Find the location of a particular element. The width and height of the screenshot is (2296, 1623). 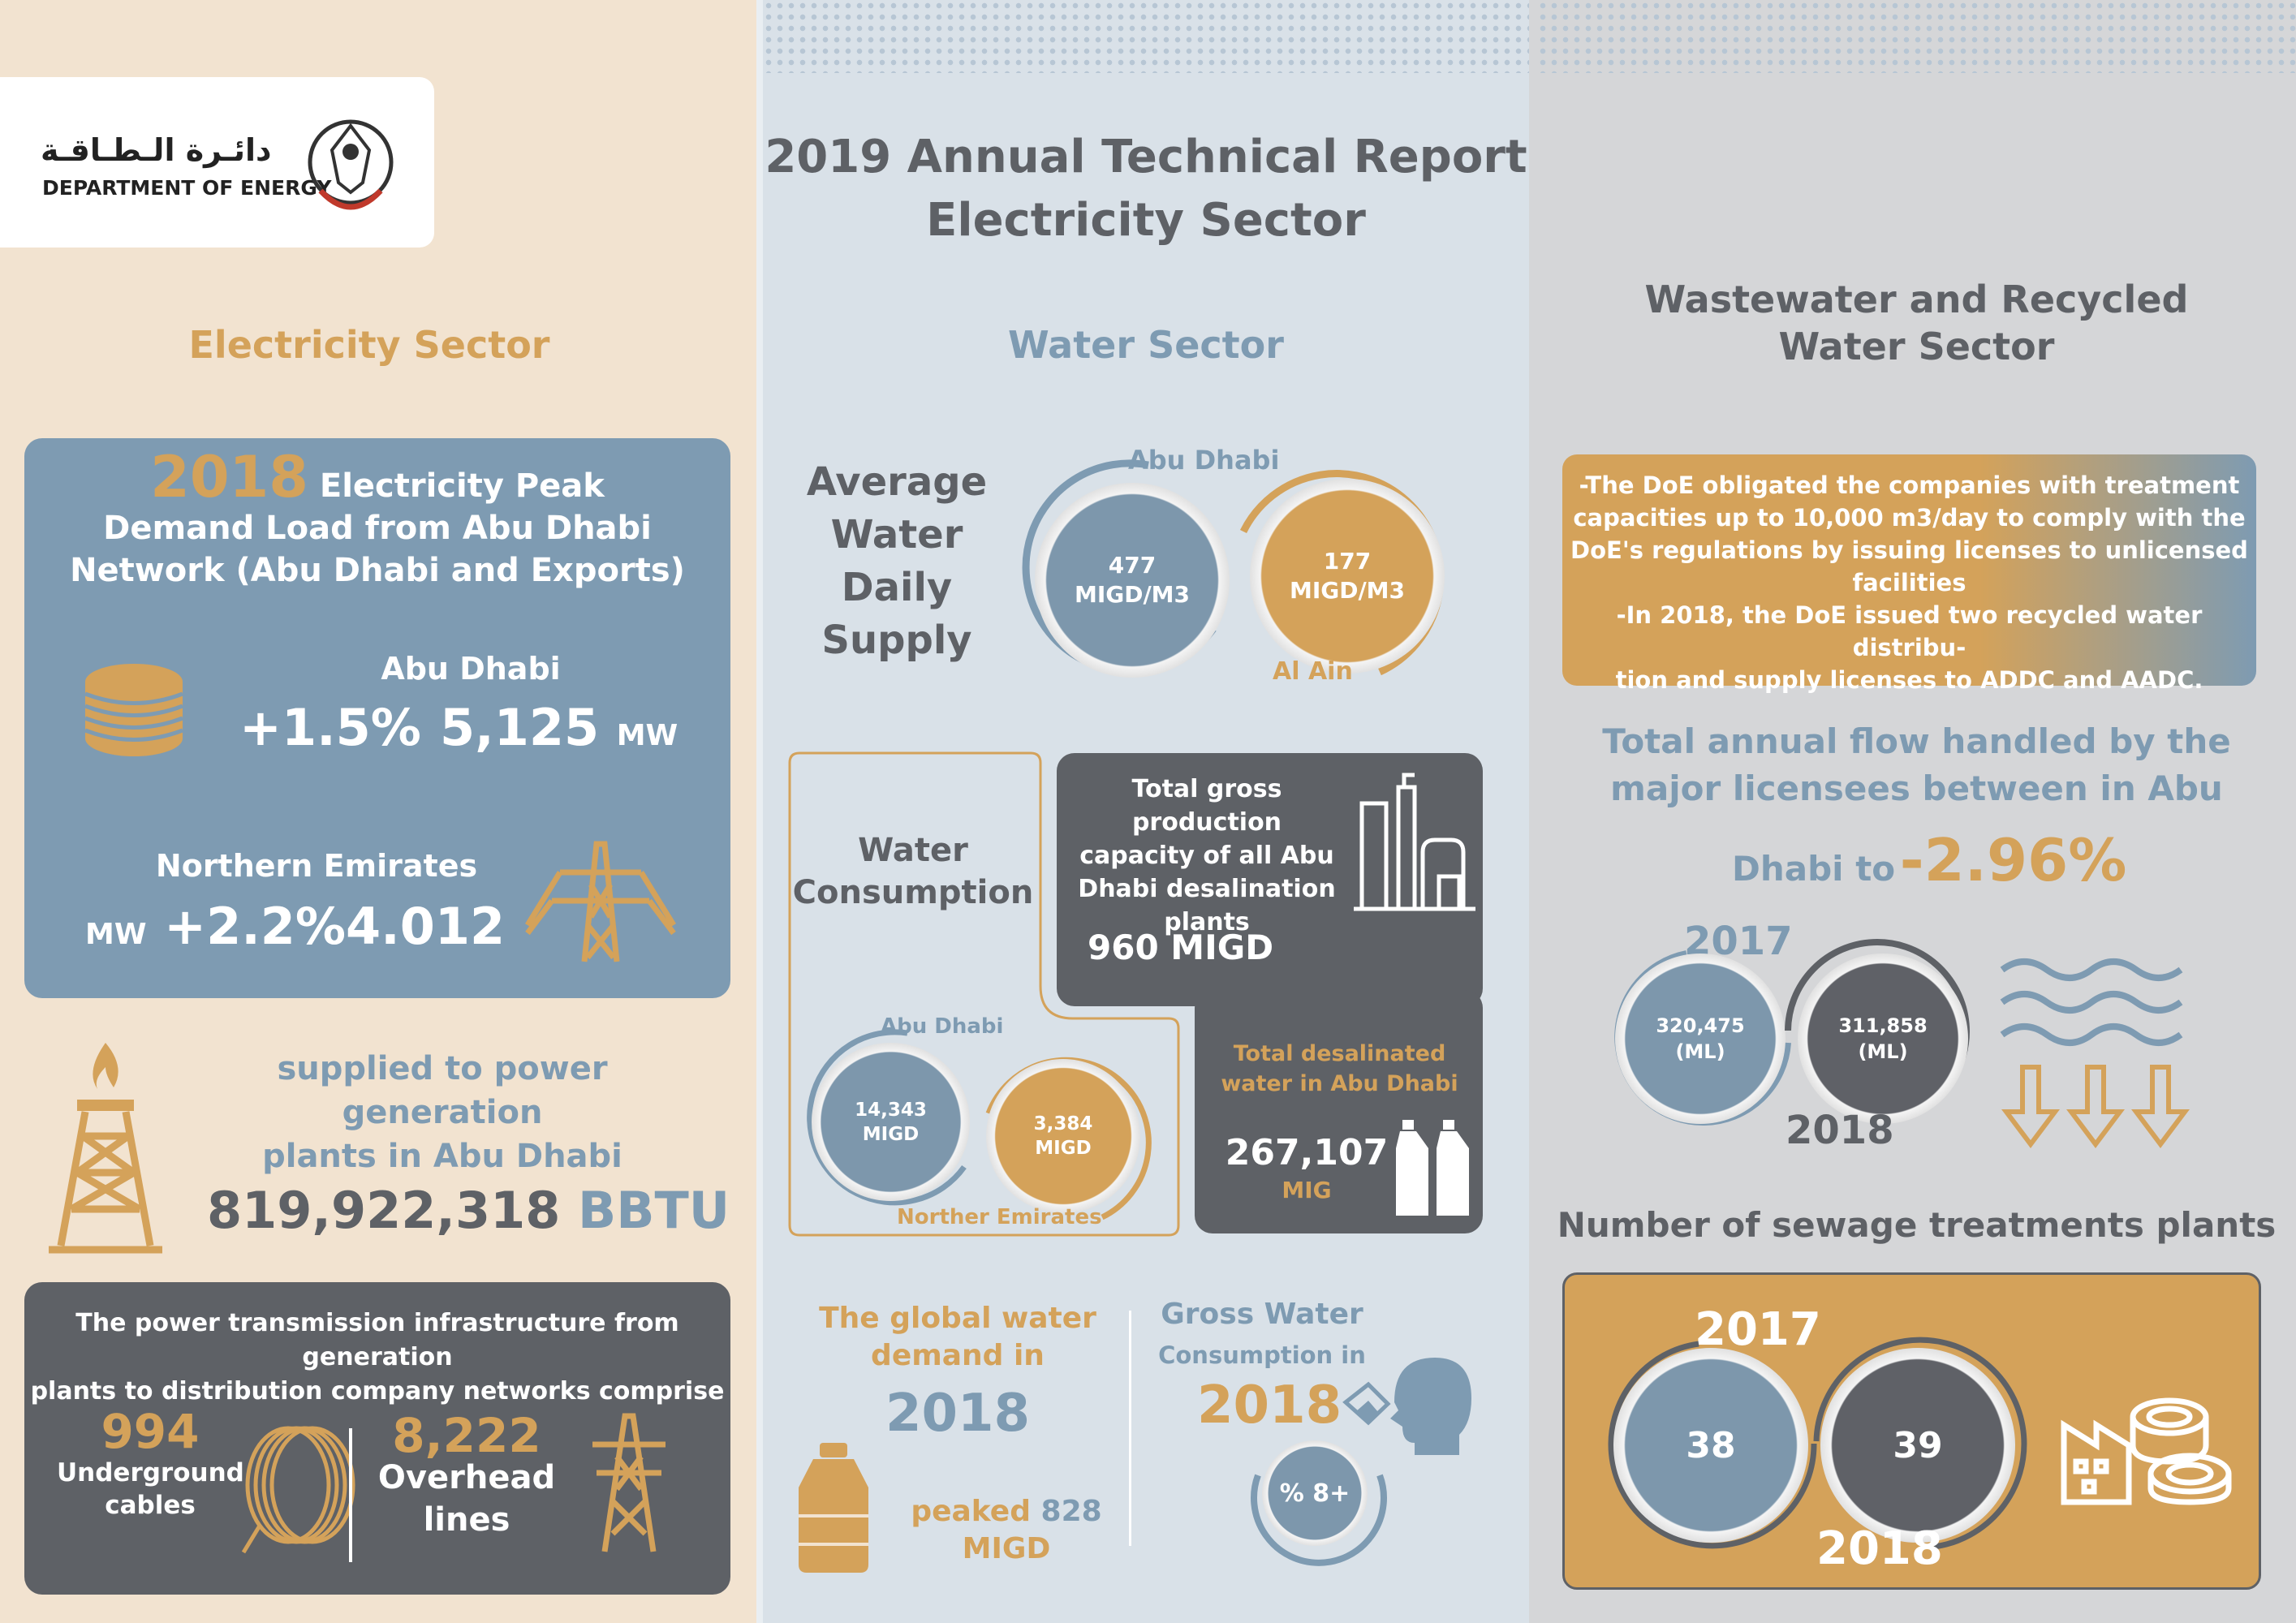

treatment-plant-icon is located at coordinates (2147, 1451).